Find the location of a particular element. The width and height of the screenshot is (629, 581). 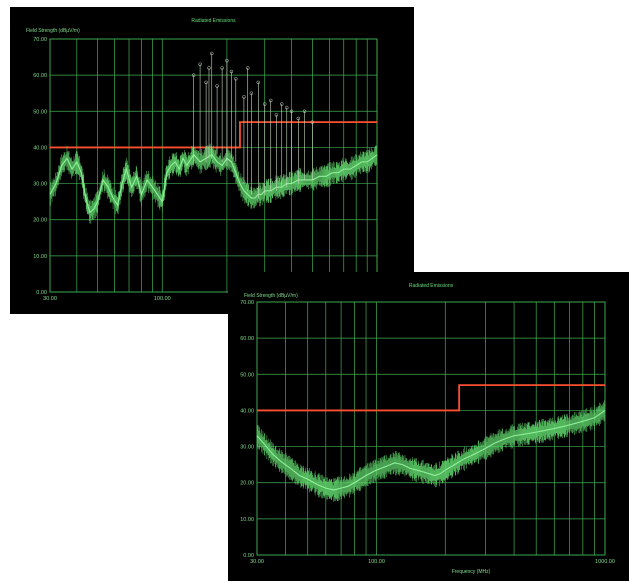

emission-trace is located at coordinates (431, 450).